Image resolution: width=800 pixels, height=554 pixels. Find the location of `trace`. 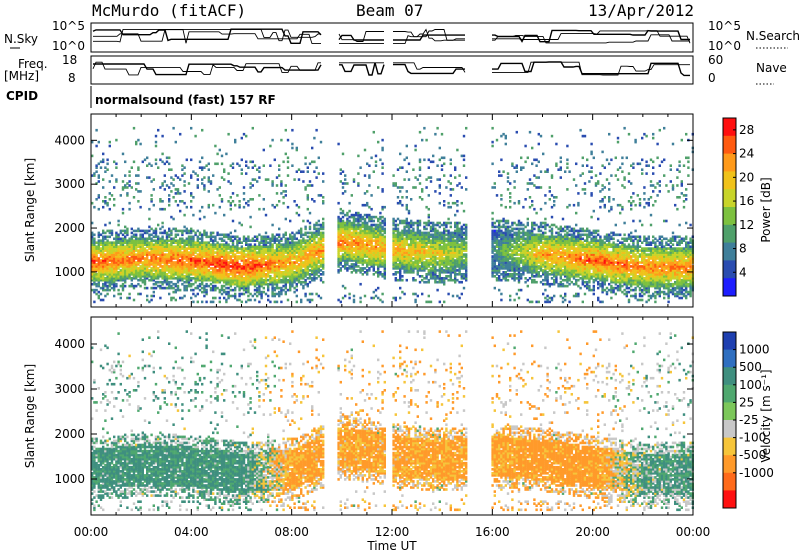

trace is located at coordinates (362, 69).